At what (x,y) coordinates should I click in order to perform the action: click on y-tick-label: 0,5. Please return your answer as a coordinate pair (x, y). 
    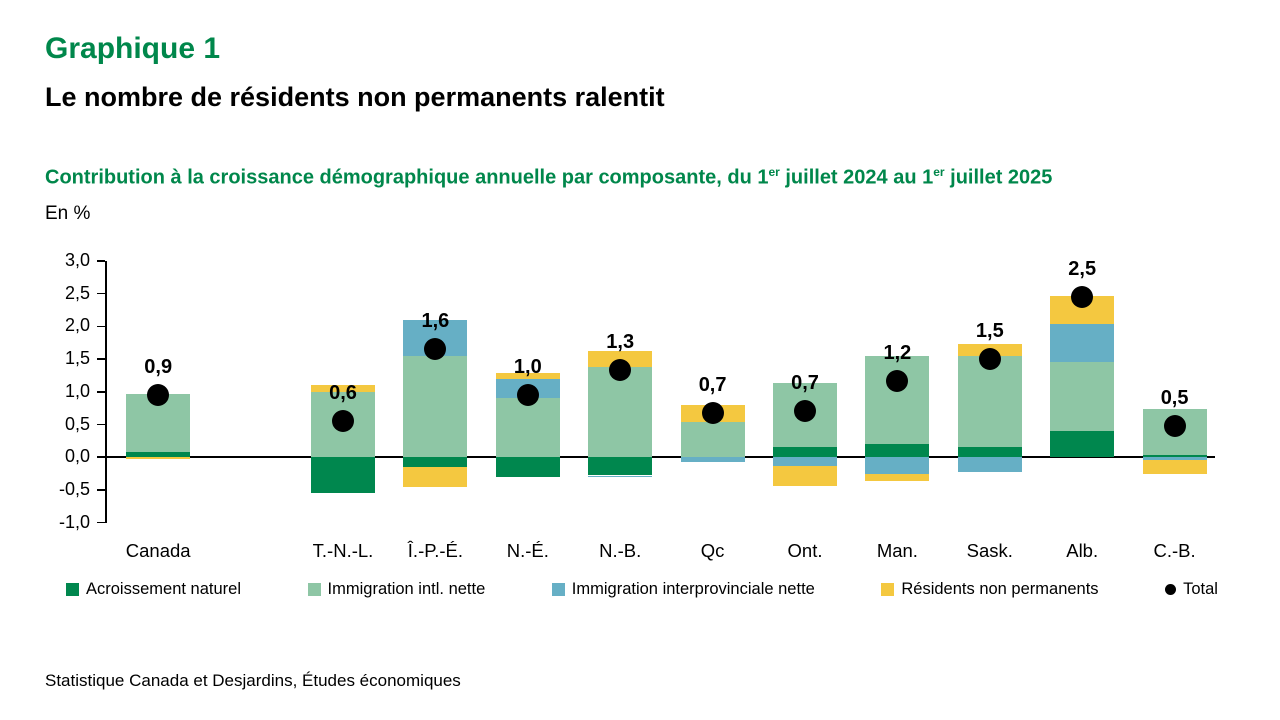
    Looking at the image, I should click on (77, 423).